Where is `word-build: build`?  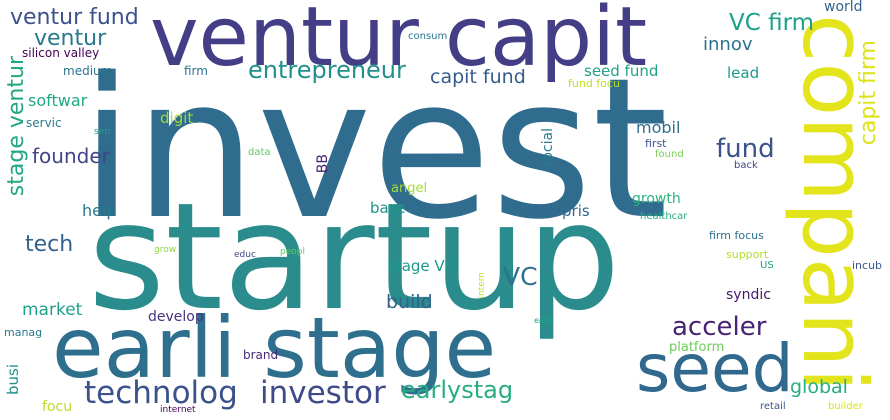
word-build: build is located at coordinates (409, 302).